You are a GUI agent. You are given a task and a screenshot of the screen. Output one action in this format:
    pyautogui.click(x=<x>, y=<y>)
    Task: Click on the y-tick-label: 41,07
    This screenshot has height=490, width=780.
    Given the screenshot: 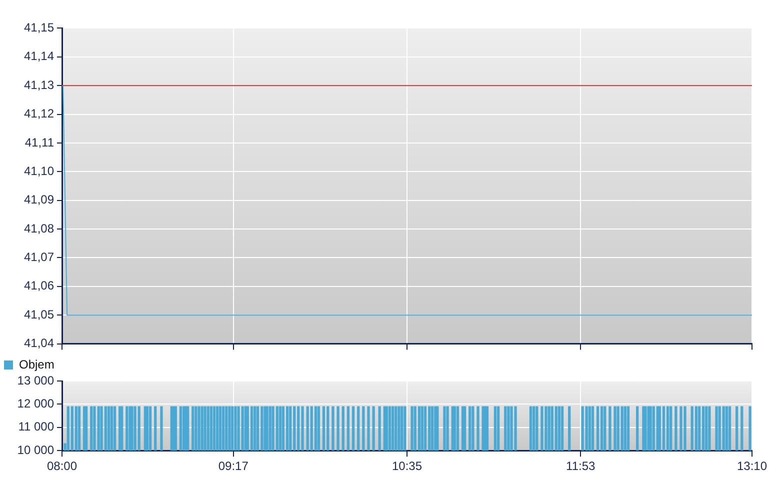 What is the action you would take?
    pyautogui.click(x=39, y=257)
    